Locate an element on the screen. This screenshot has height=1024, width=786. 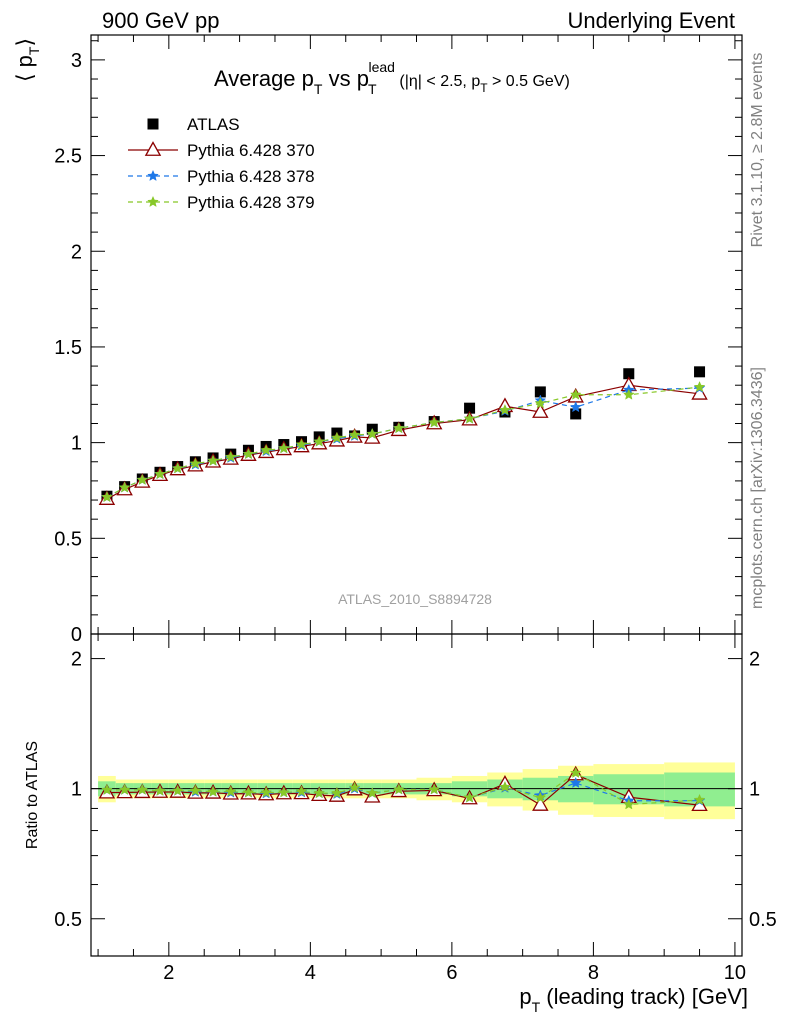
main-panel-data is located at coordinates (403, 435).